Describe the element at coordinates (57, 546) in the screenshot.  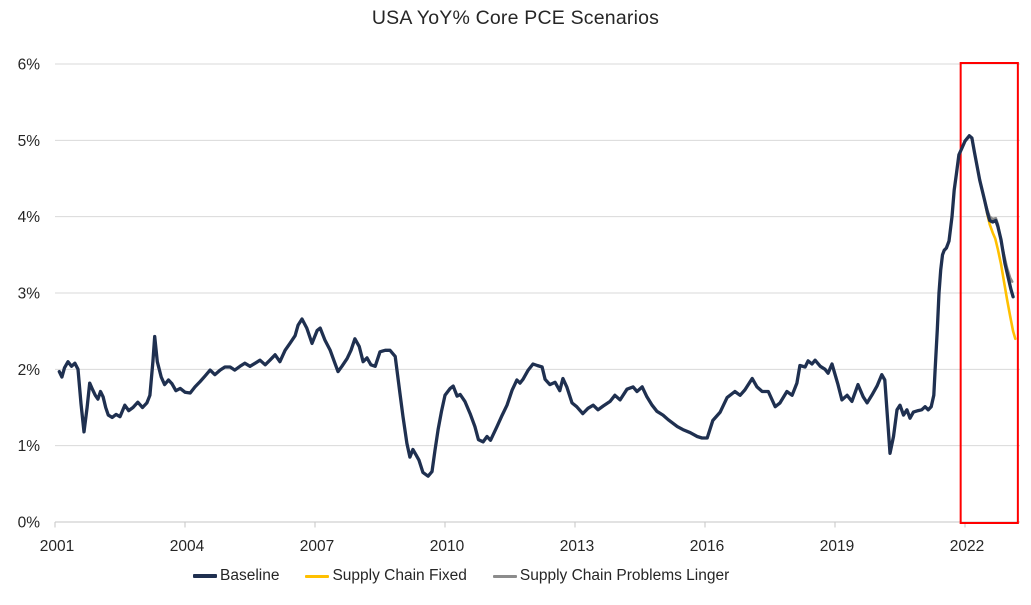
I see `x-axis-tick-label: 2001` at that location.